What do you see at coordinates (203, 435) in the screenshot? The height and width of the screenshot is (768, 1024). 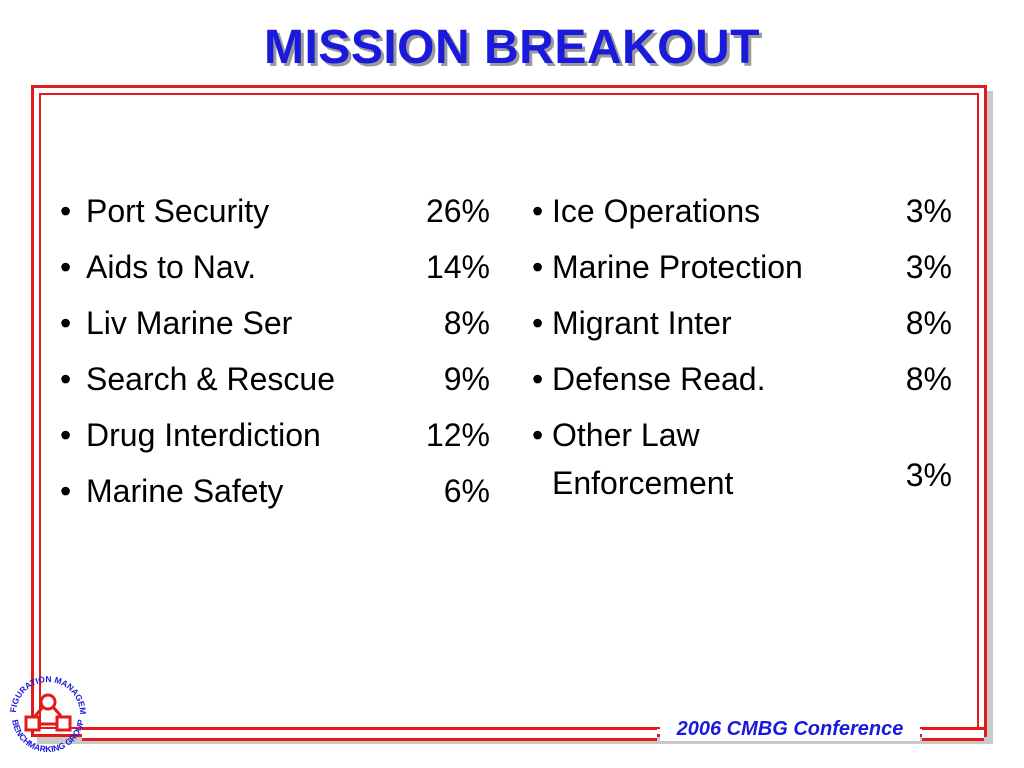 I see `mission-label: Drug Interdiction` at bounding box center [203, 435].